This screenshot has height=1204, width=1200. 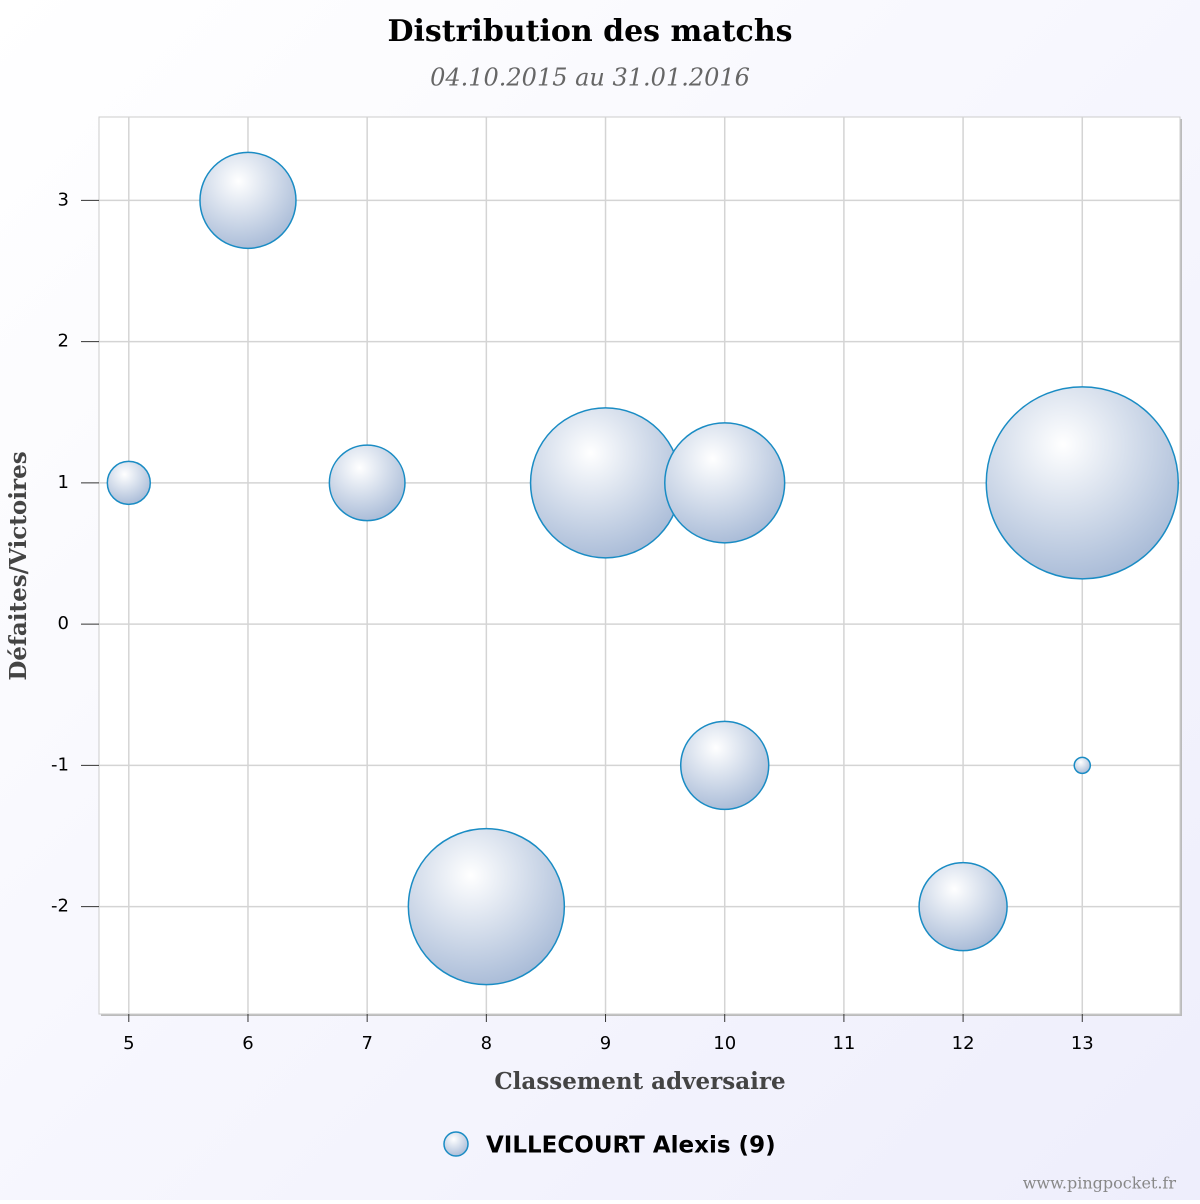 What do you see at coordinates (128, 1043) in the screenshot?
I see `x-tick-label: 5` at bounding box center [128, 1043].